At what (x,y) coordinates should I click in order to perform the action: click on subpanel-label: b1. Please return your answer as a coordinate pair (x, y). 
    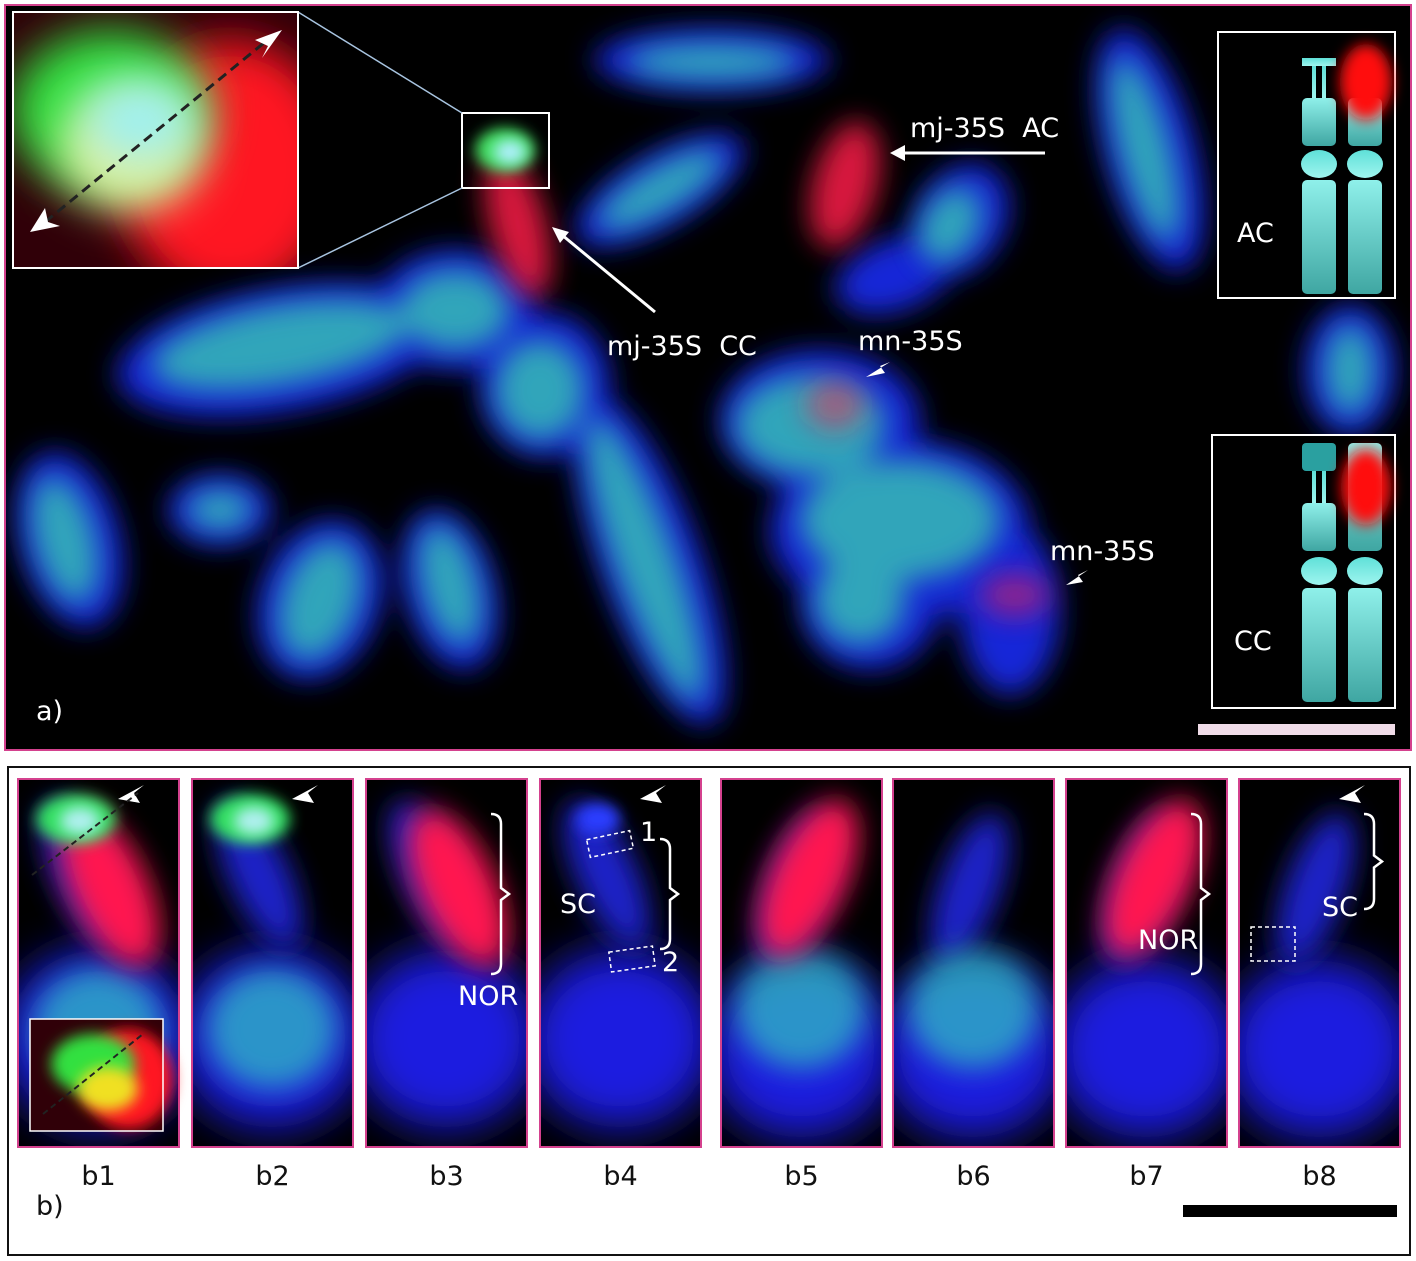
    Looking at the image, I should click on (98, 1176).